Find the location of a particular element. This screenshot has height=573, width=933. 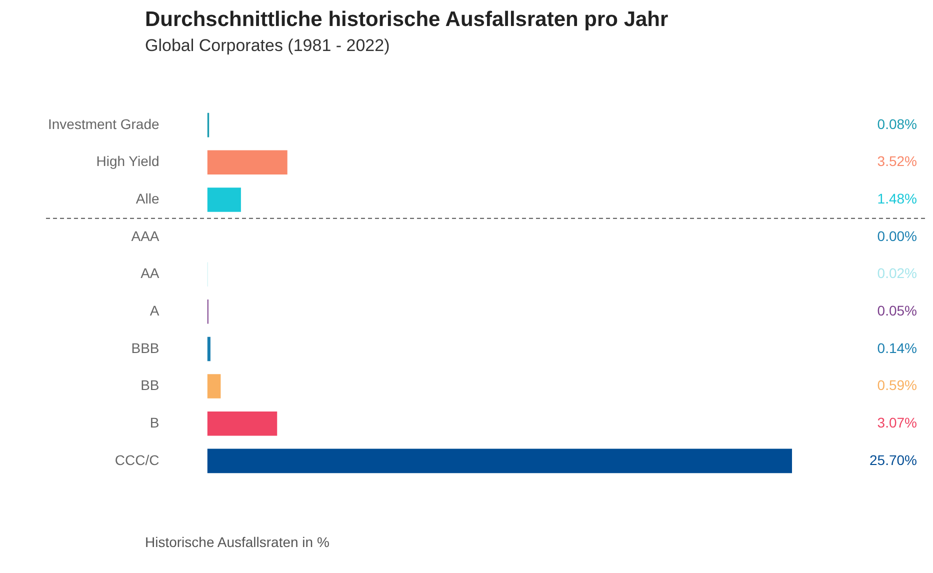

chart-title: Durchschnittliche historische Ausfallsraten pro Jahr is located at coordinates (407, 20).